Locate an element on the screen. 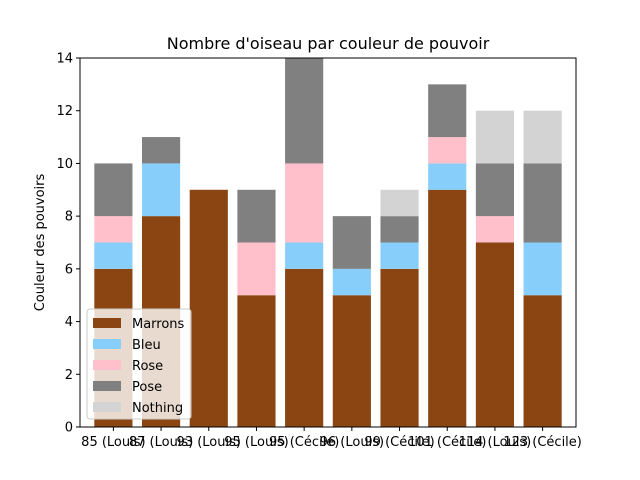 This screenshot has width=640, height=480. legend-swatch-bleu is located at coordinates (107, 344).